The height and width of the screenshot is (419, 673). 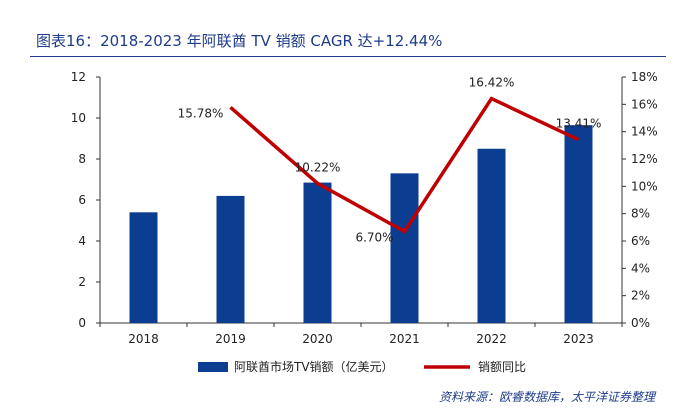 What do you see at coordinates (640, 241) in the screenshot?
I see `right-axis-tick-label: 6%` at bounding box center [640, 241].